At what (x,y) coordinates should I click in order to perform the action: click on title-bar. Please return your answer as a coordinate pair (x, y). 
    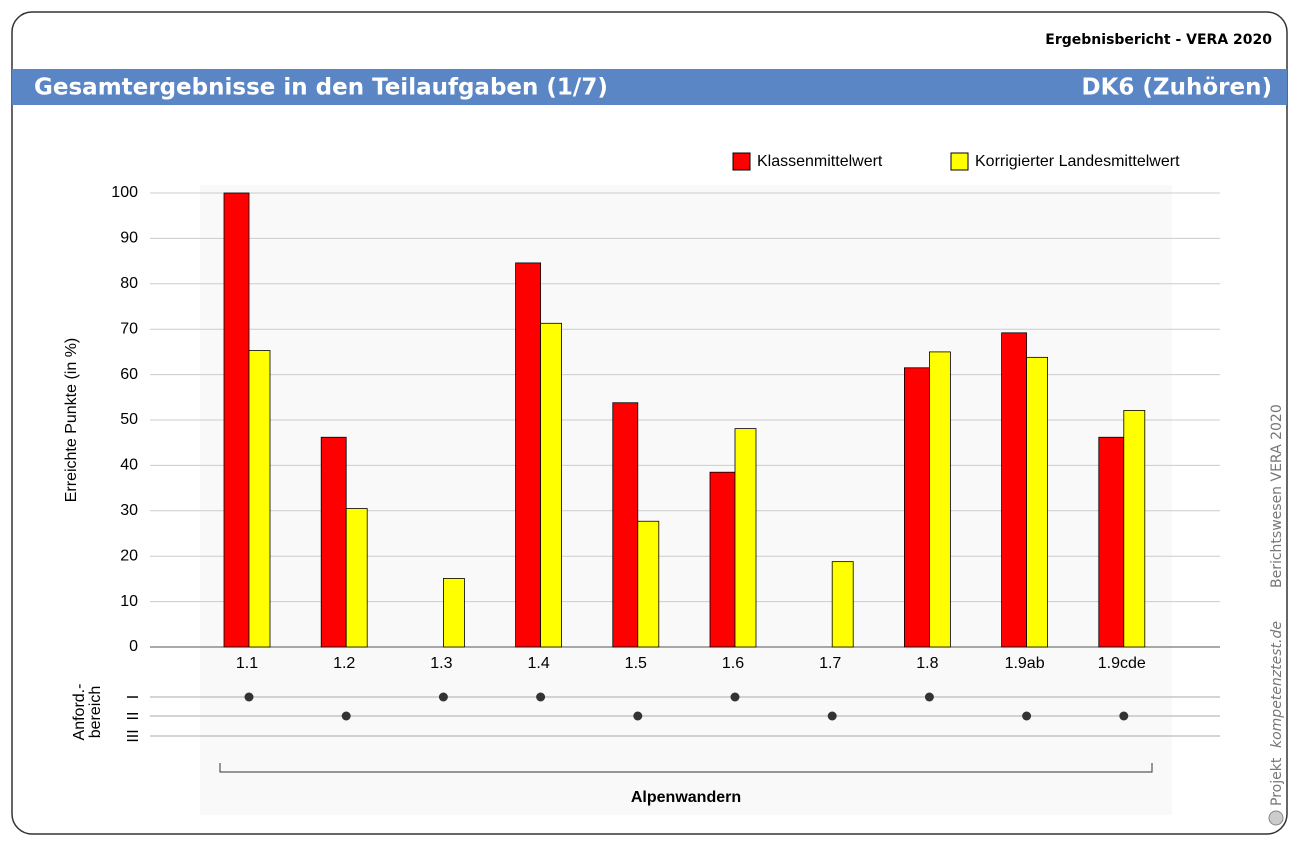
    Looking at the image, I should click on (649, 87).